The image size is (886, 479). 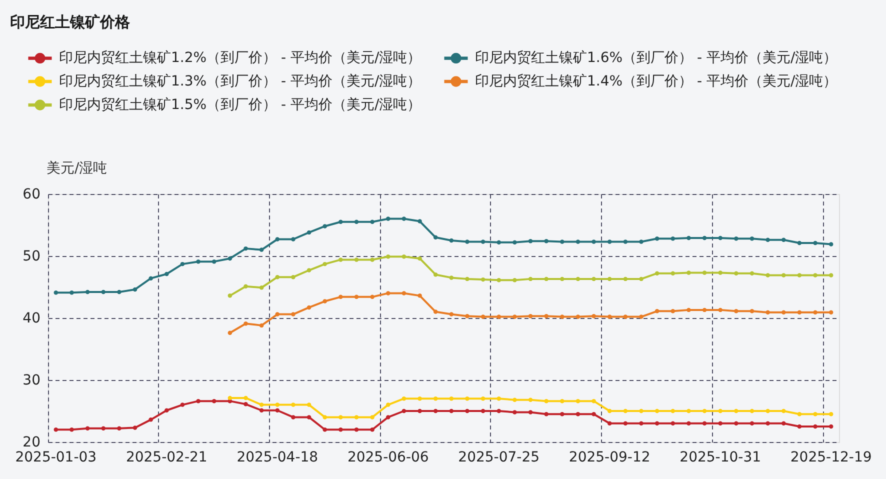 What do you see at coordinates (499, 458) in the screenshot?
I see `x-tick-label: 2025-07-25` at bounding box center [499, 458].